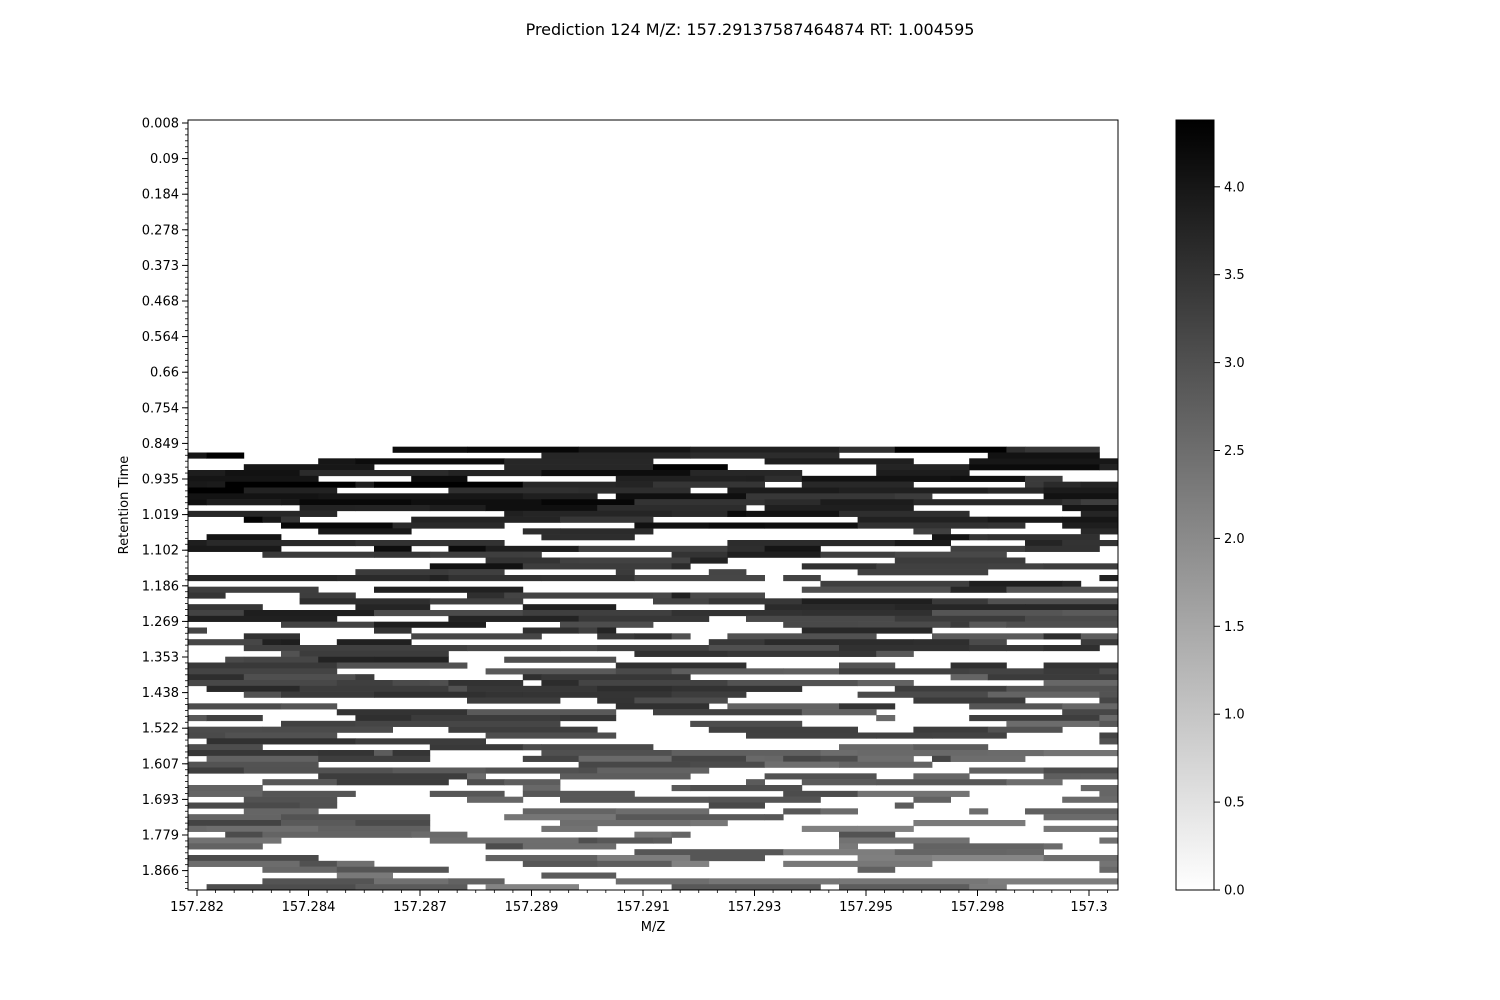  What do you see at coordinates (160, 551) in the screenshot?
I see `y-tick-label: 1.102` at bounding box center [160, 551].